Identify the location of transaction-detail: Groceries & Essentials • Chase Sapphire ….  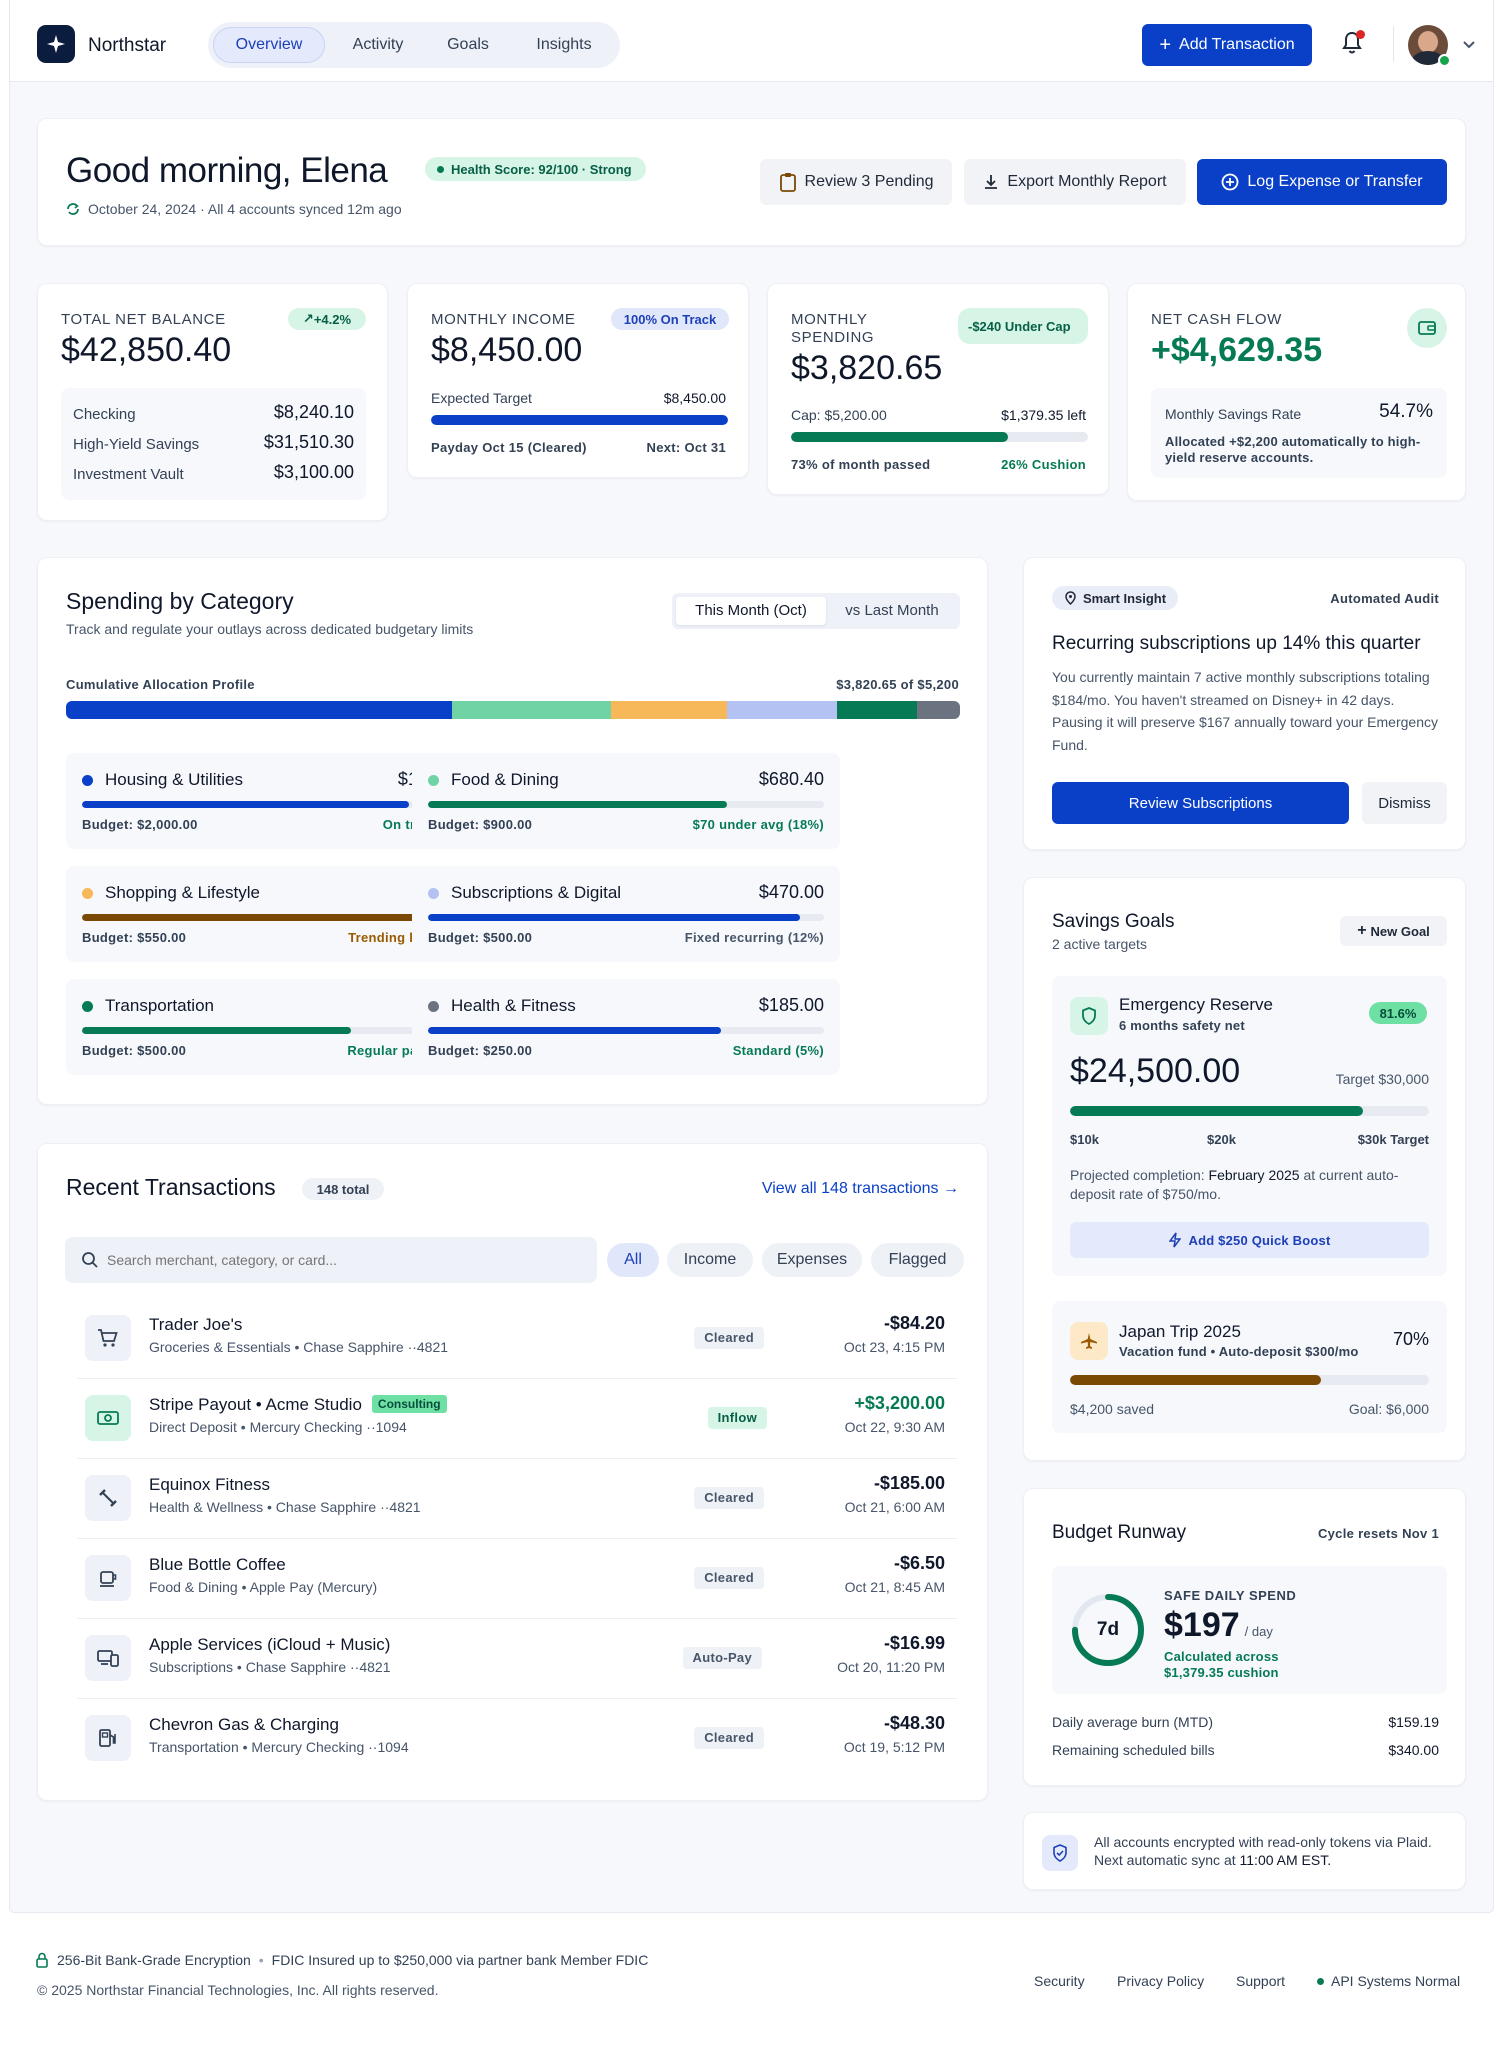
(299, 1347).